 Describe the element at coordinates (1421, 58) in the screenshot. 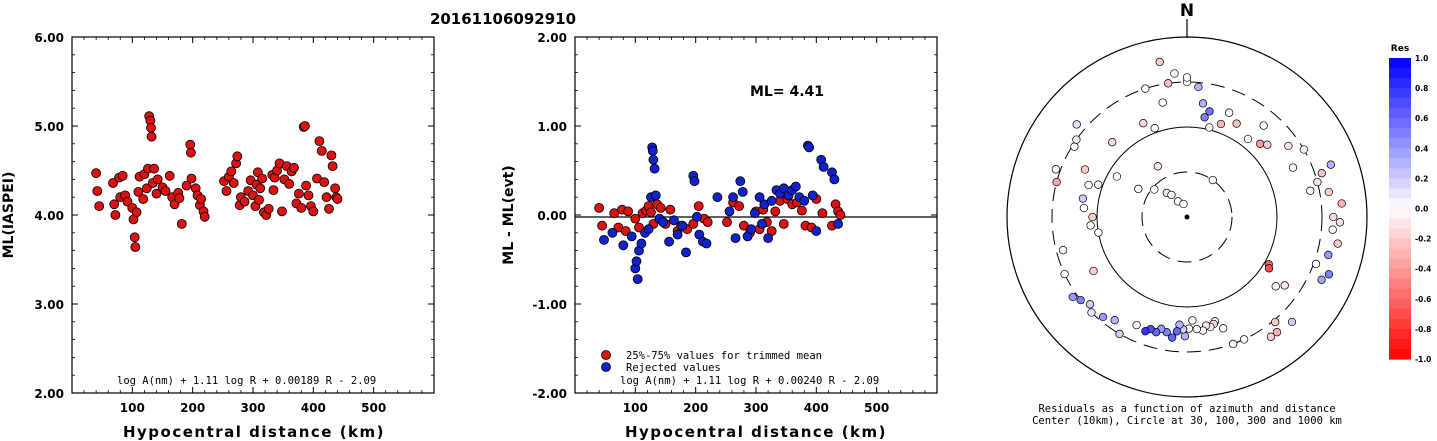

I see `colorbar-tick-label: 1.0` at that location.